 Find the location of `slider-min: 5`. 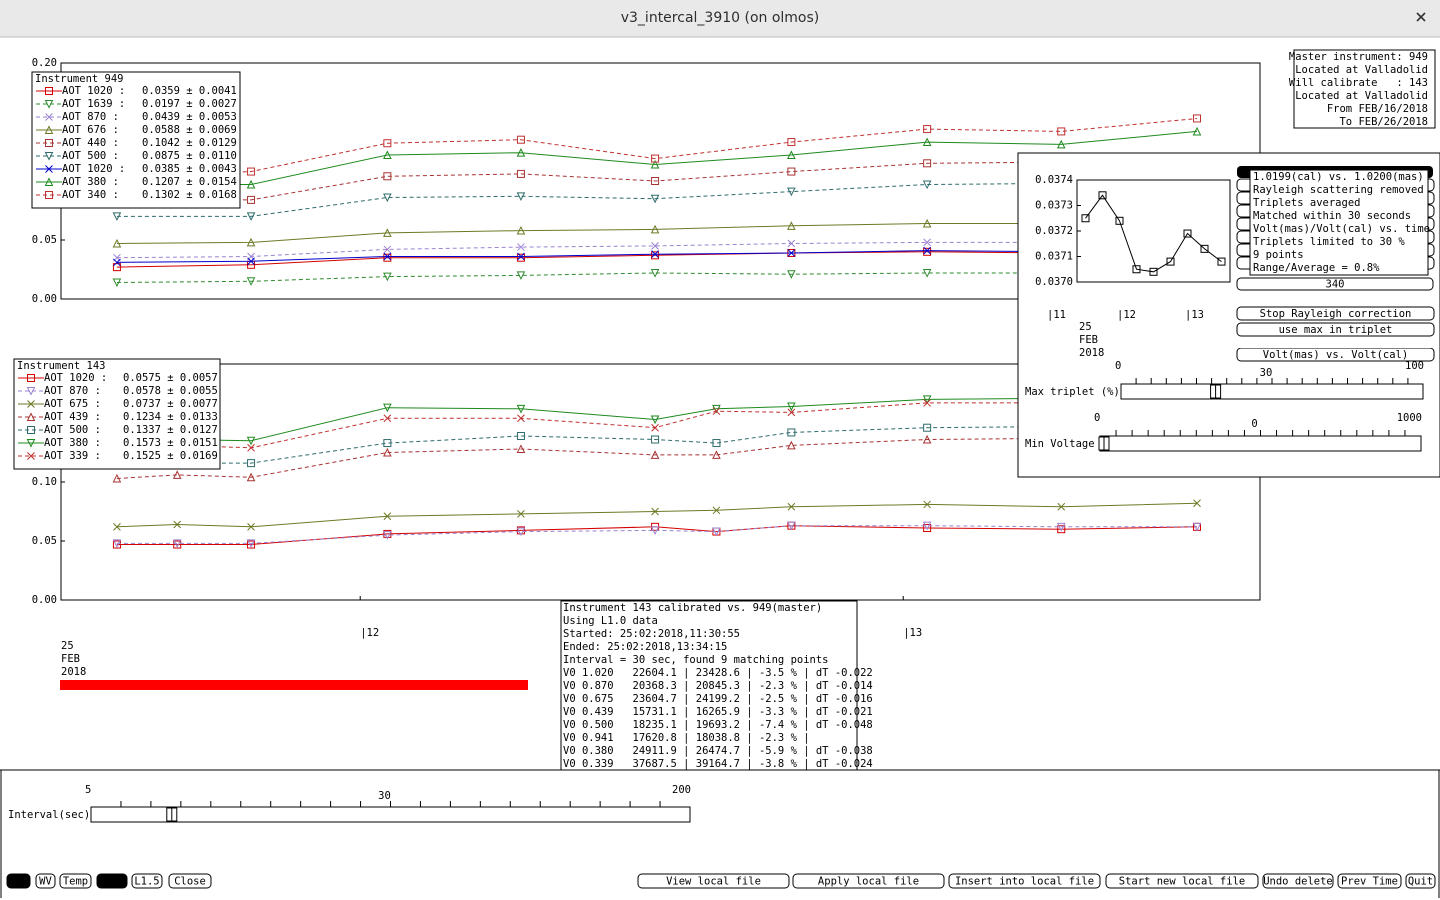

slider-min: 5 is located at coordinates (88, 790).